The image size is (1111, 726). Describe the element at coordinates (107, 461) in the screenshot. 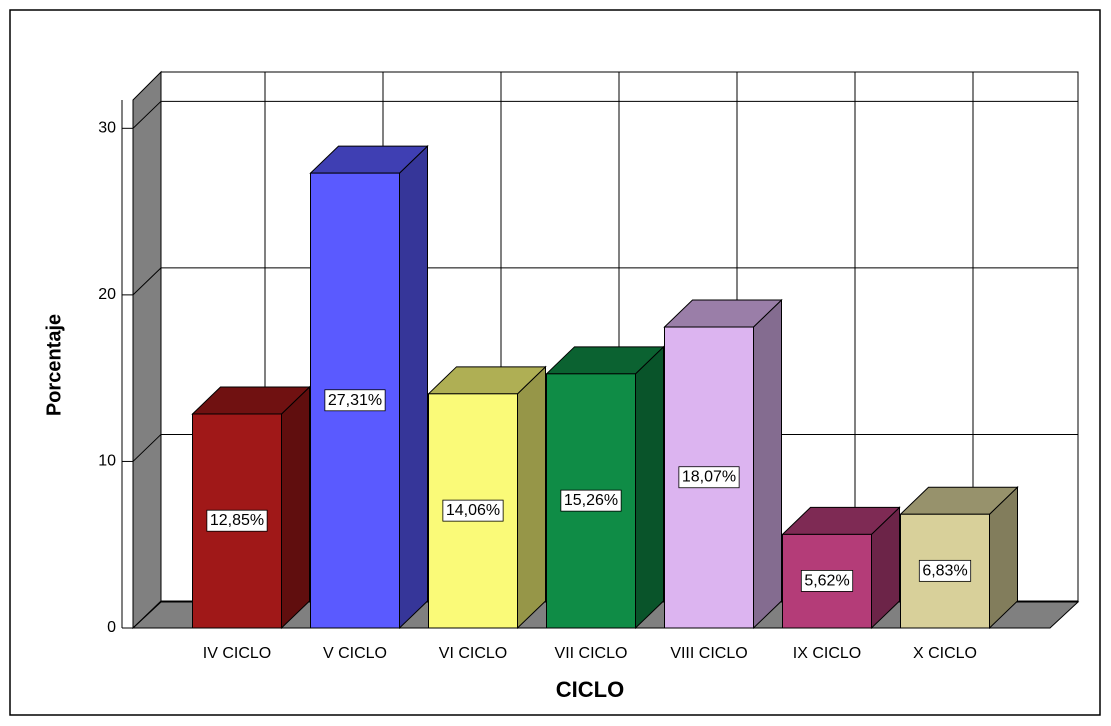

I see `y-tick-label: 10` at that location.